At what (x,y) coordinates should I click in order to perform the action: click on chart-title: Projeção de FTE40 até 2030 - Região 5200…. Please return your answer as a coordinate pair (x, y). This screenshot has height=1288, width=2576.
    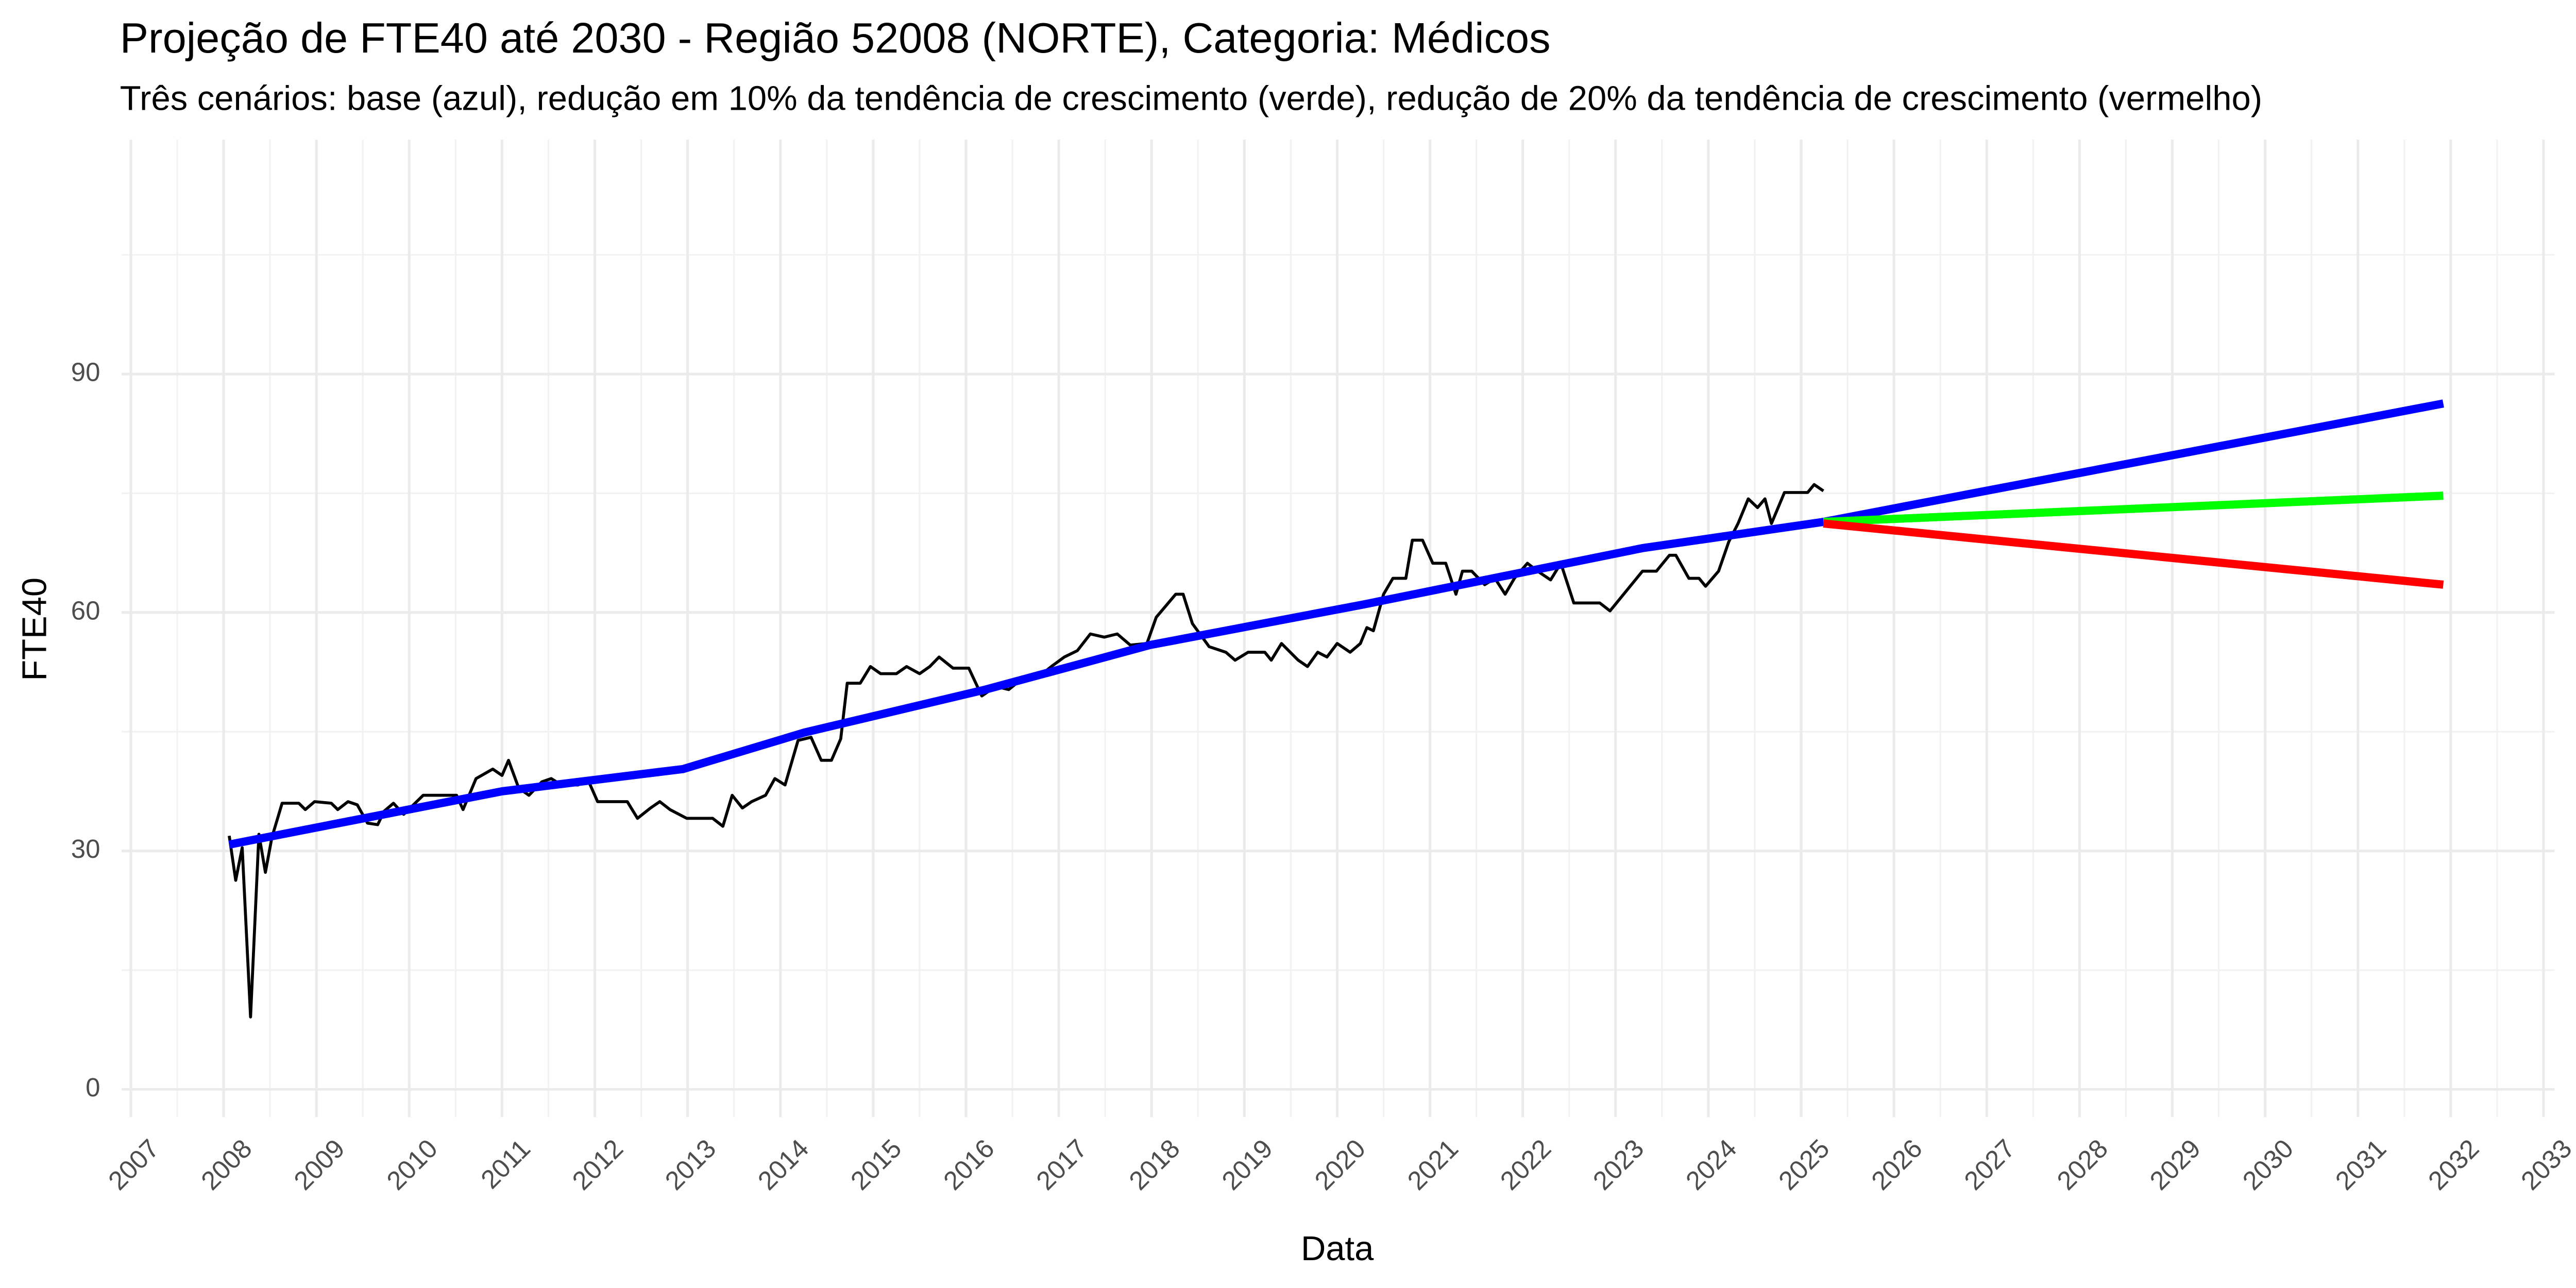
    Looking at the image, I should click on (835, 38).